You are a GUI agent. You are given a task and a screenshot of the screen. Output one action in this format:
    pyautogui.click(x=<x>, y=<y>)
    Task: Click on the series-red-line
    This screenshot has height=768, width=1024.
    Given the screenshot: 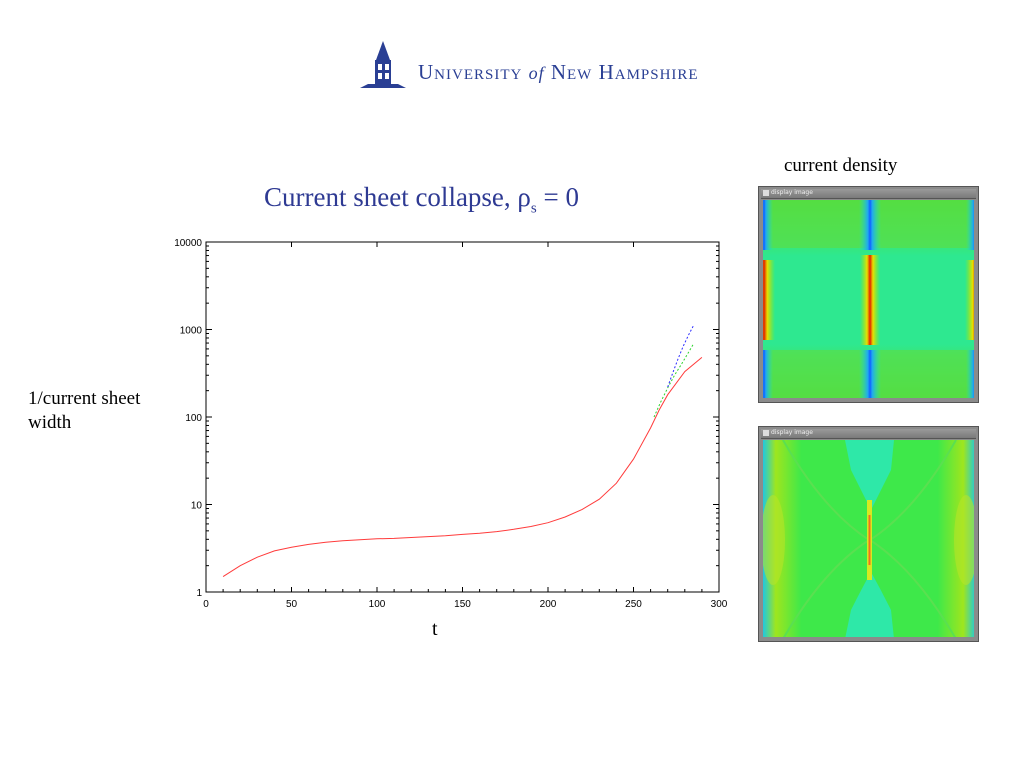 What is the action you would take?
    pyautogui.click(x=462, y=467)
    